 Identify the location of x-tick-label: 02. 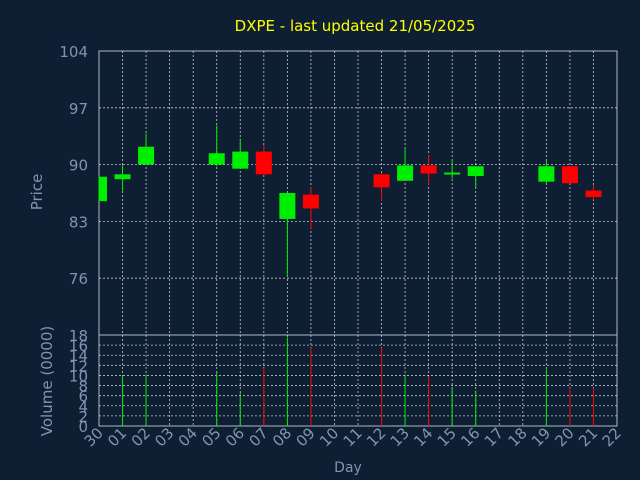
(141, 437).